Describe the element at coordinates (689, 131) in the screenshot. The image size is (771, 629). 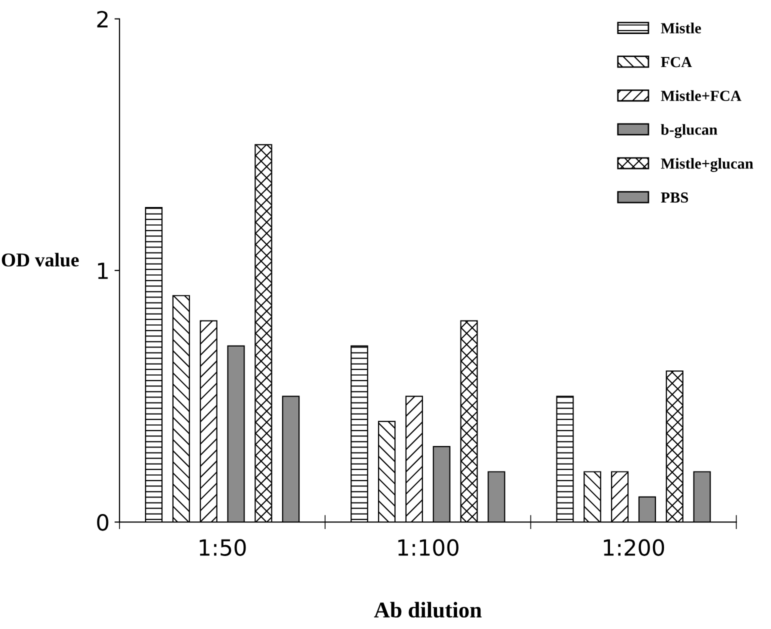
I see `legend-label: b-glucan` at that location.